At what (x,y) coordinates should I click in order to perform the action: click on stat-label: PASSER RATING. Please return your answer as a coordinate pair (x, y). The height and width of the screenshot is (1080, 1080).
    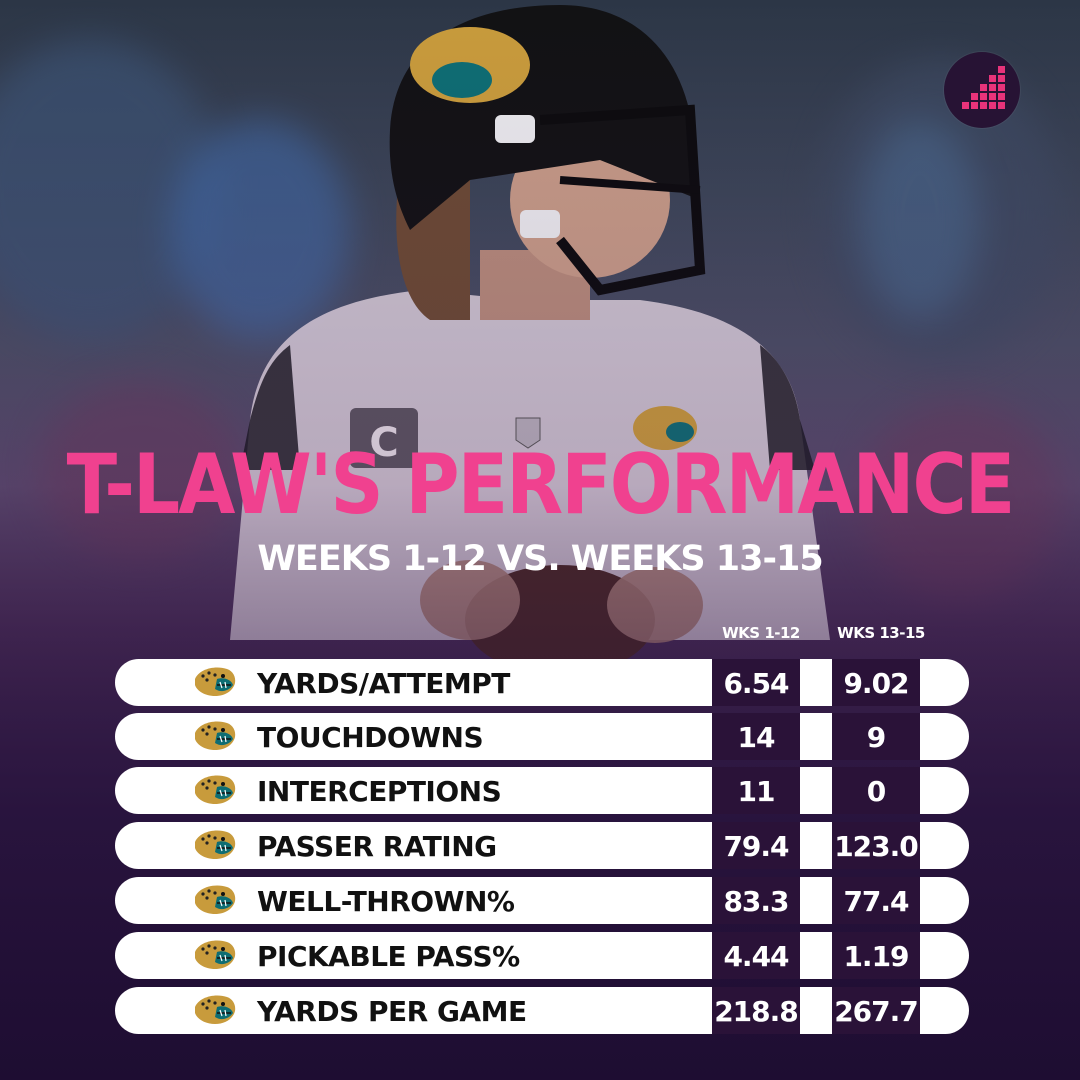
    Looking at the image, I should click on (377, 846).